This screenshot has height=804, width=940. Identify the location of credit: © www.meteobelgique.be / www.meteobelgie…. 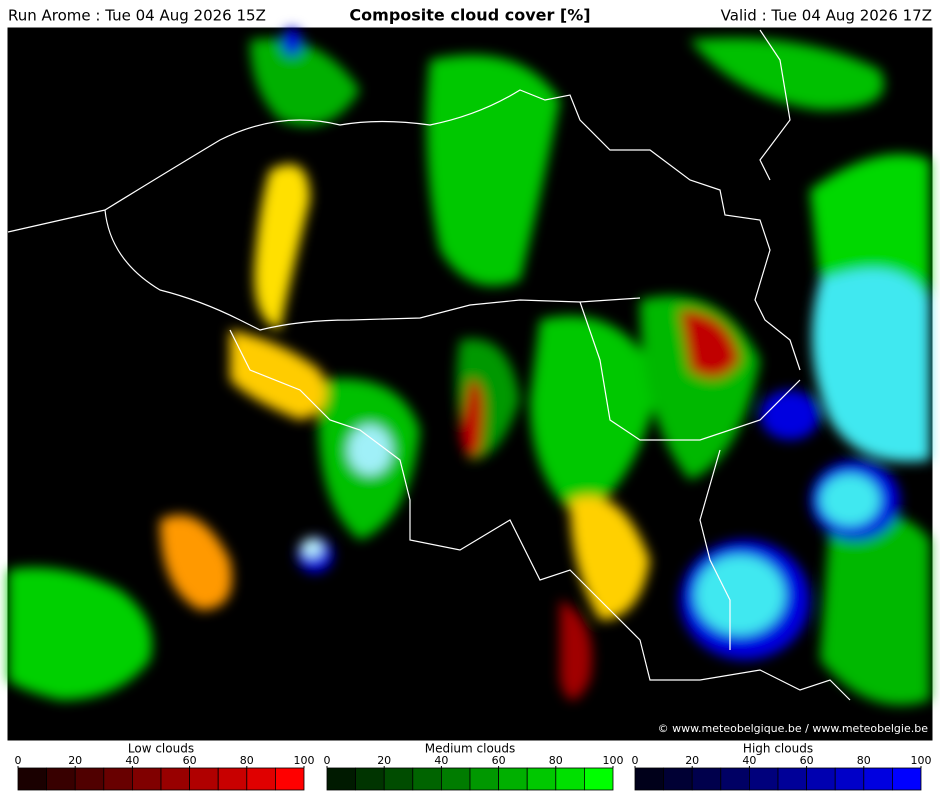
(793, 728).